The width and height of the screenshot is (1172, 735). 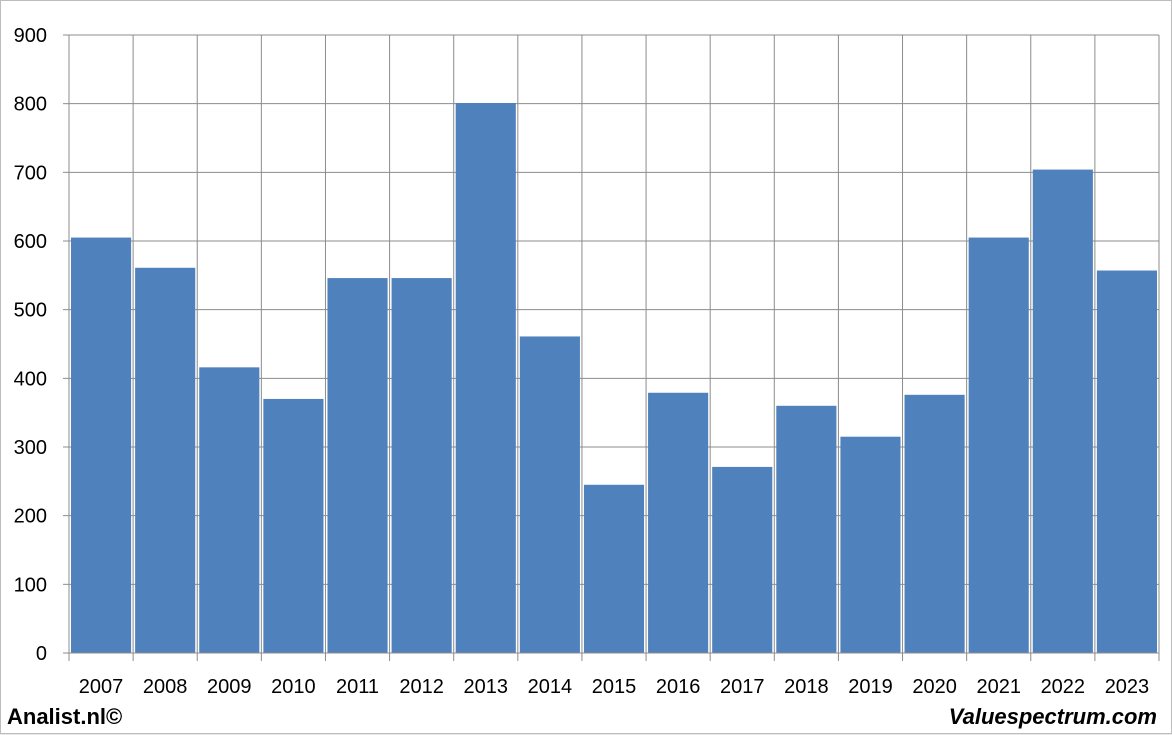 What do you see at coordinates (1126, 461) in the screenshot?
I see `bar-2023` at bounding box center [1126, 461].